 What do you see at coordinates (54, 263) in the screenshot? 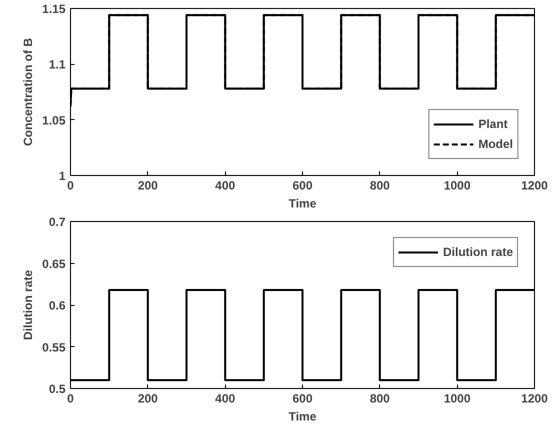
I see `y-tick-label: 0.65` at bounding box center [54, 263].